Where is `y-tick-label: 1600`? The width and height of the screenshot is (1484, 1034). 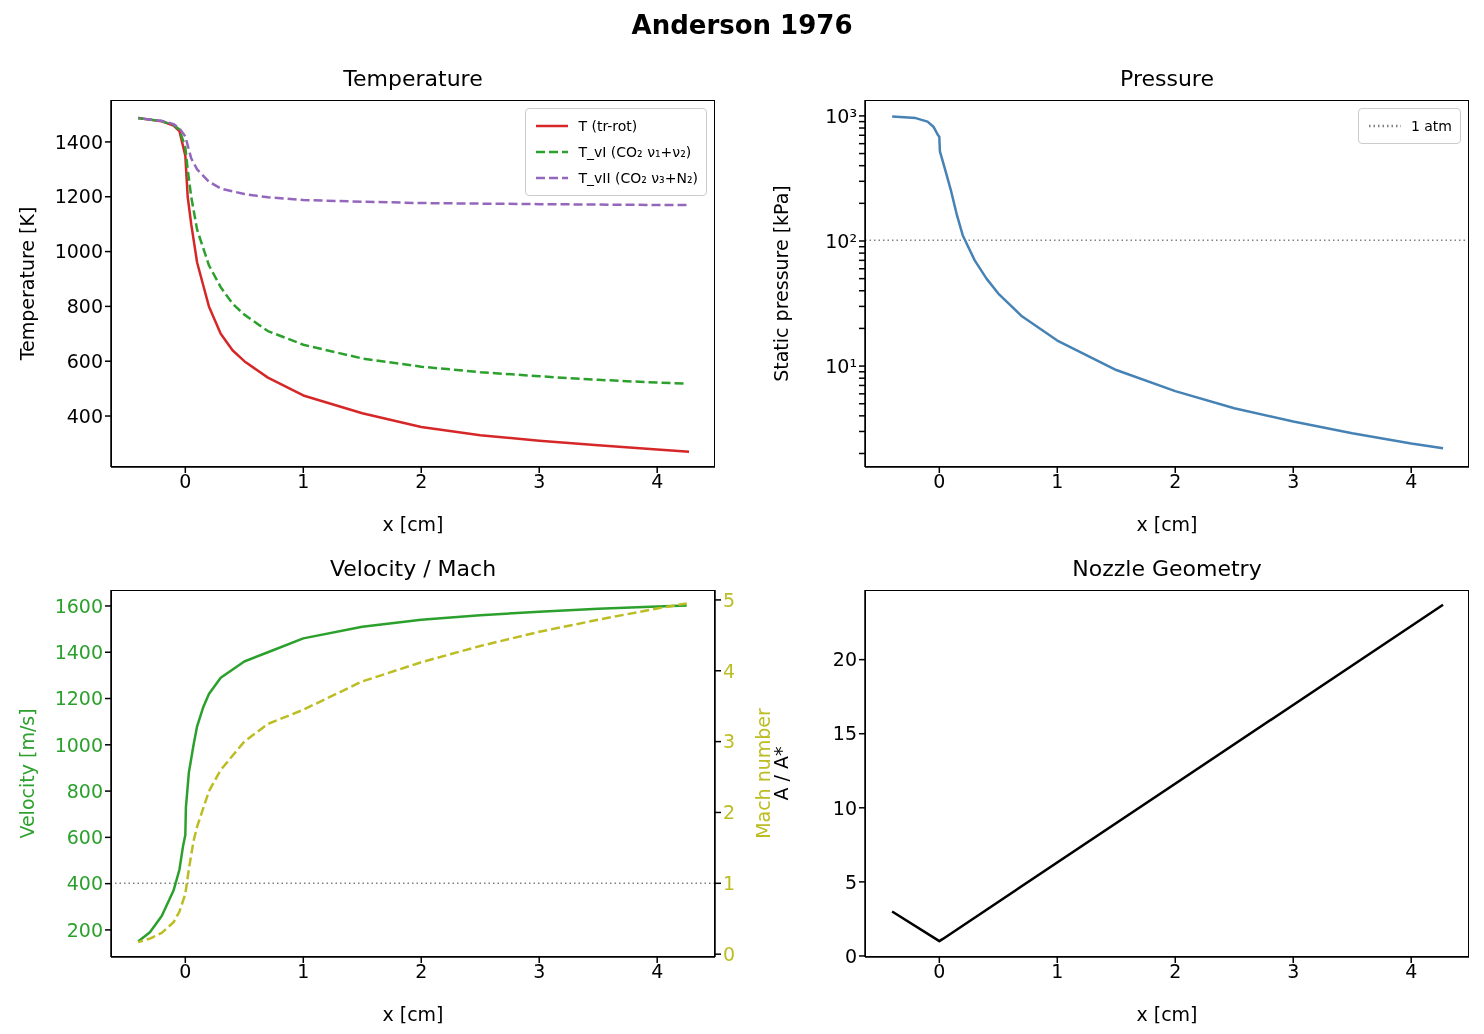 y-tick-label: 1600 is located at coordinates (78, 605).